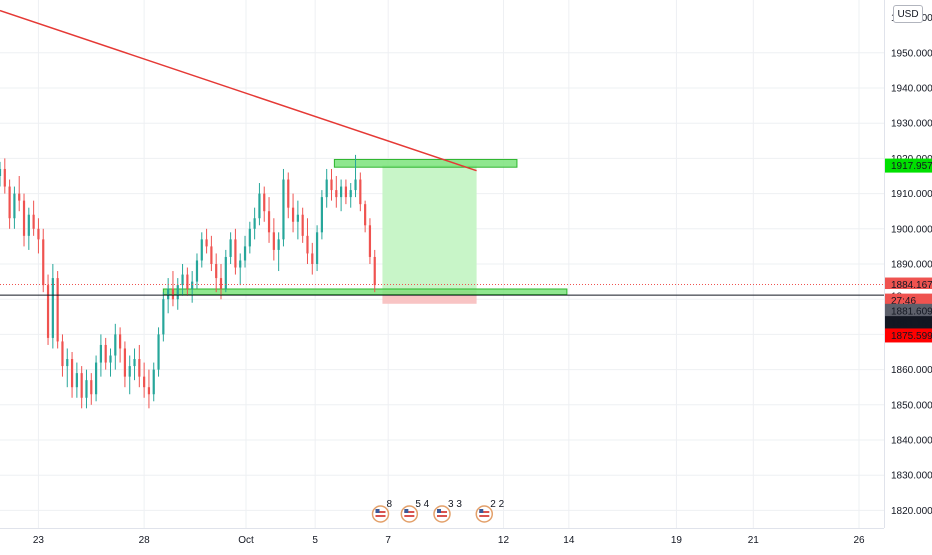 The width and height of the screenshot is (932, 555). I want to click on price-label-text: 1881.609, so click(911, 311).